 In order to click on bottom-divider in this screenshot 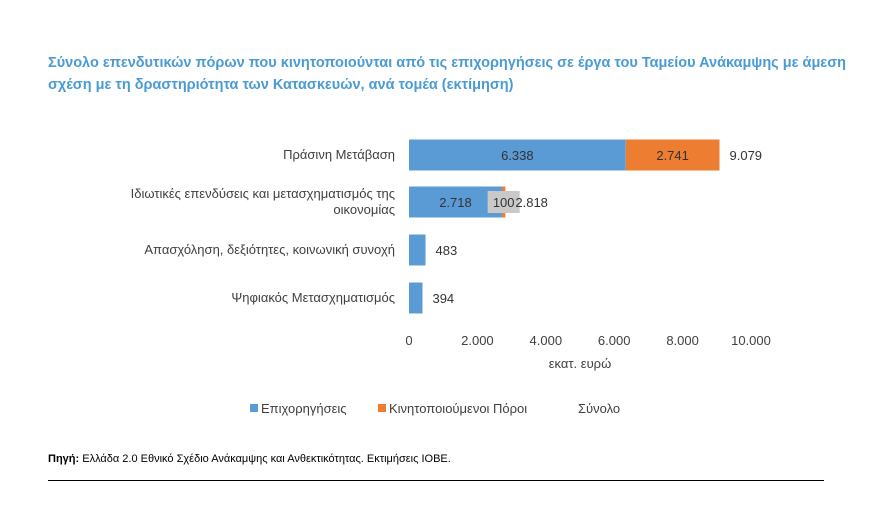, I will do `click(436, 480)`.